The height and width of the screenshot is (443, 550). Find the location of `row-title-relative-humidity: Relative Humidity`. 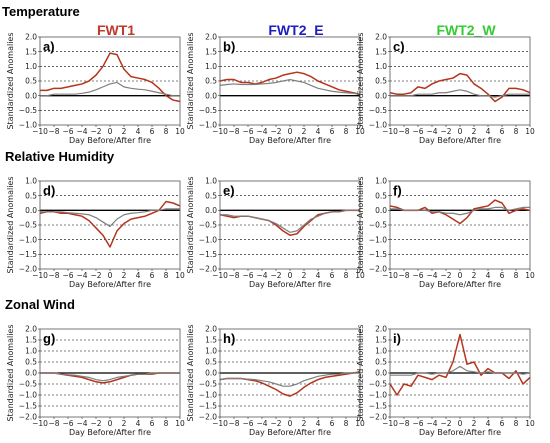

row-title-relative-humidity: Relative Humidity is located at coordinates (60, 156).